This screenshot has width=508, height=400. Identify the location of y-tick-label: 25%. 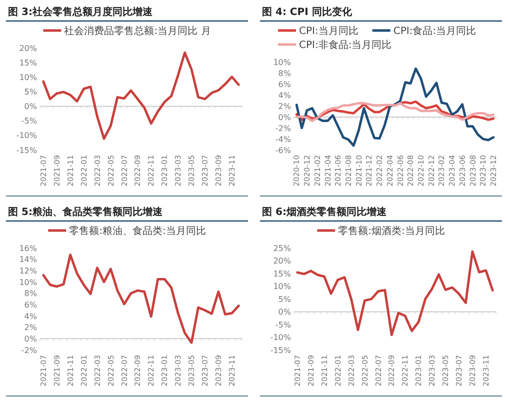
(282, 248).